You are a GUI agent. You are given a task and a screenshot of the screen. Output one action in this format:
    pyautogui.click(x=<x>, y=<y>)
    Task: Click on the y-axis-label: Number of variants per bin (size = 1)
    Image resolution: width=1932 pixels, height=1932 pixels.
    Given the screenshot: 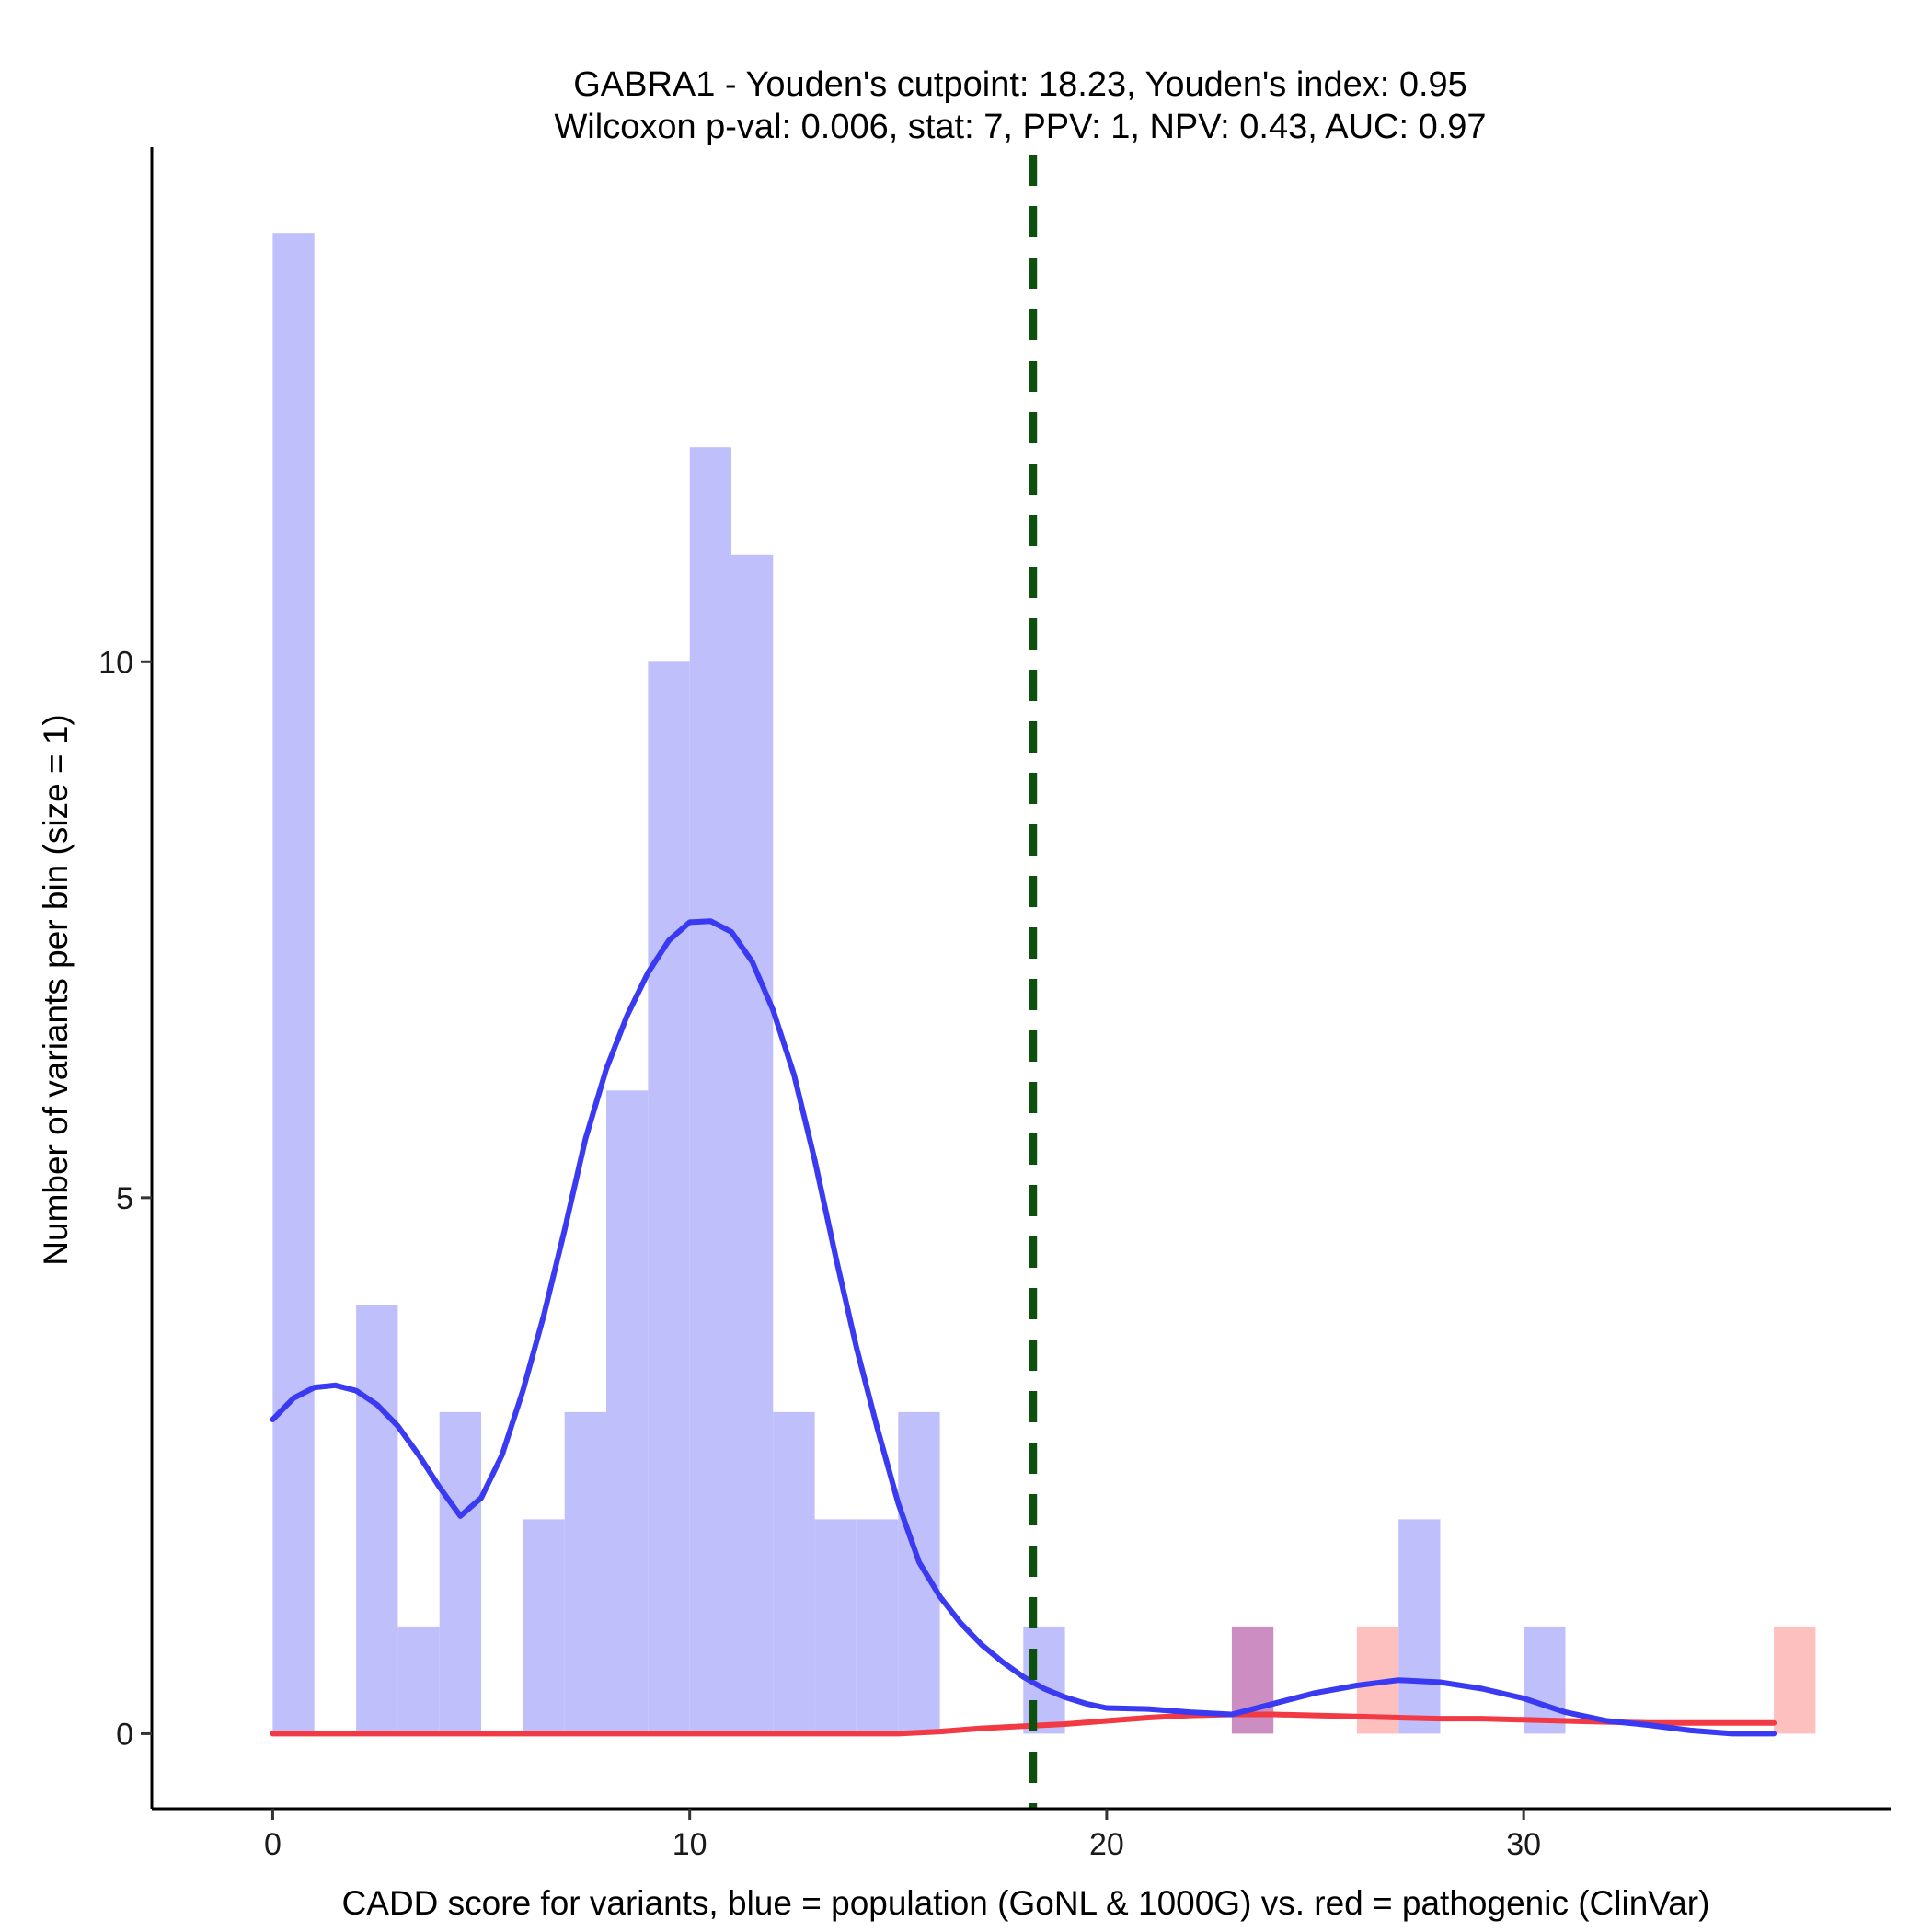 What is the action you would take?
    pyautogui.click(x=56, y=989)
    